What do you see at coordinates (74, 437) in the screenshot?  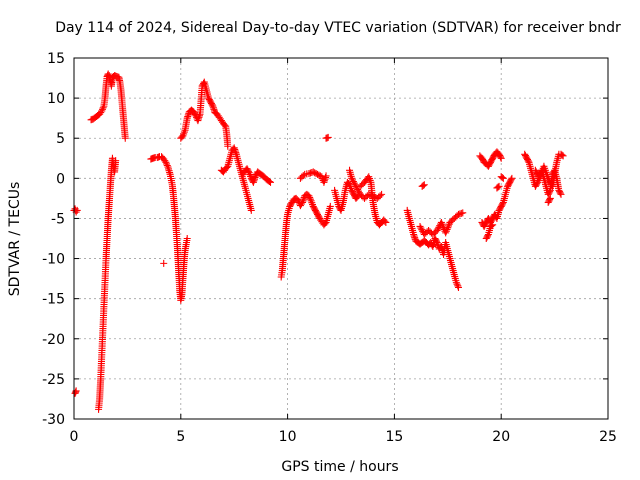 I see `x-tick-label: 0` at bounding box center [74, 437].